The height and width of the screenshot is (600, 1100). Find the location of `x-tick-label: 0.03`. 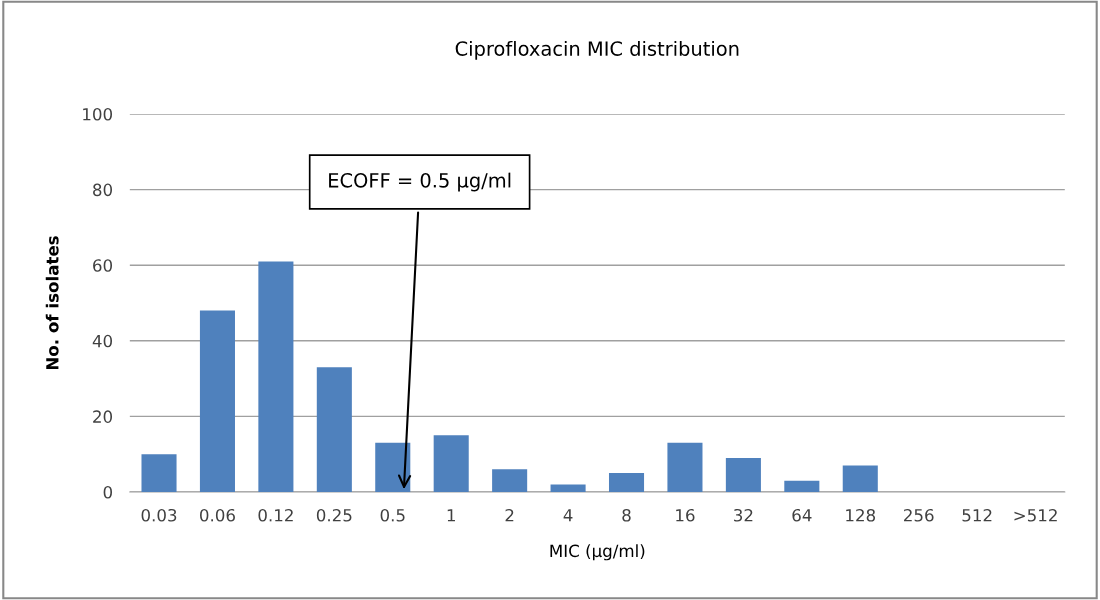

x-tick-label: 0.03 is located at coordinates (159, 515).